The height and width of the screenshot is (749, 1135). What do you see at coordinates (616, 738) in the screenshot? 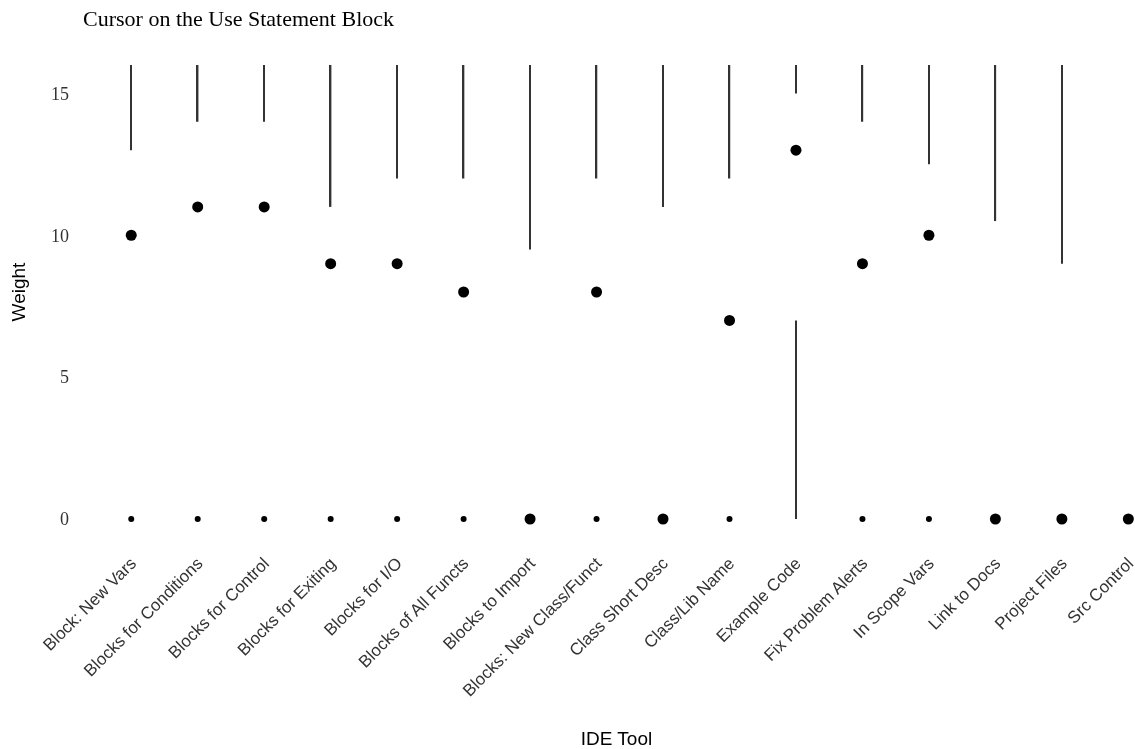
I see `x-axis-title: IDE Tool` at bounding box center [616, 738].